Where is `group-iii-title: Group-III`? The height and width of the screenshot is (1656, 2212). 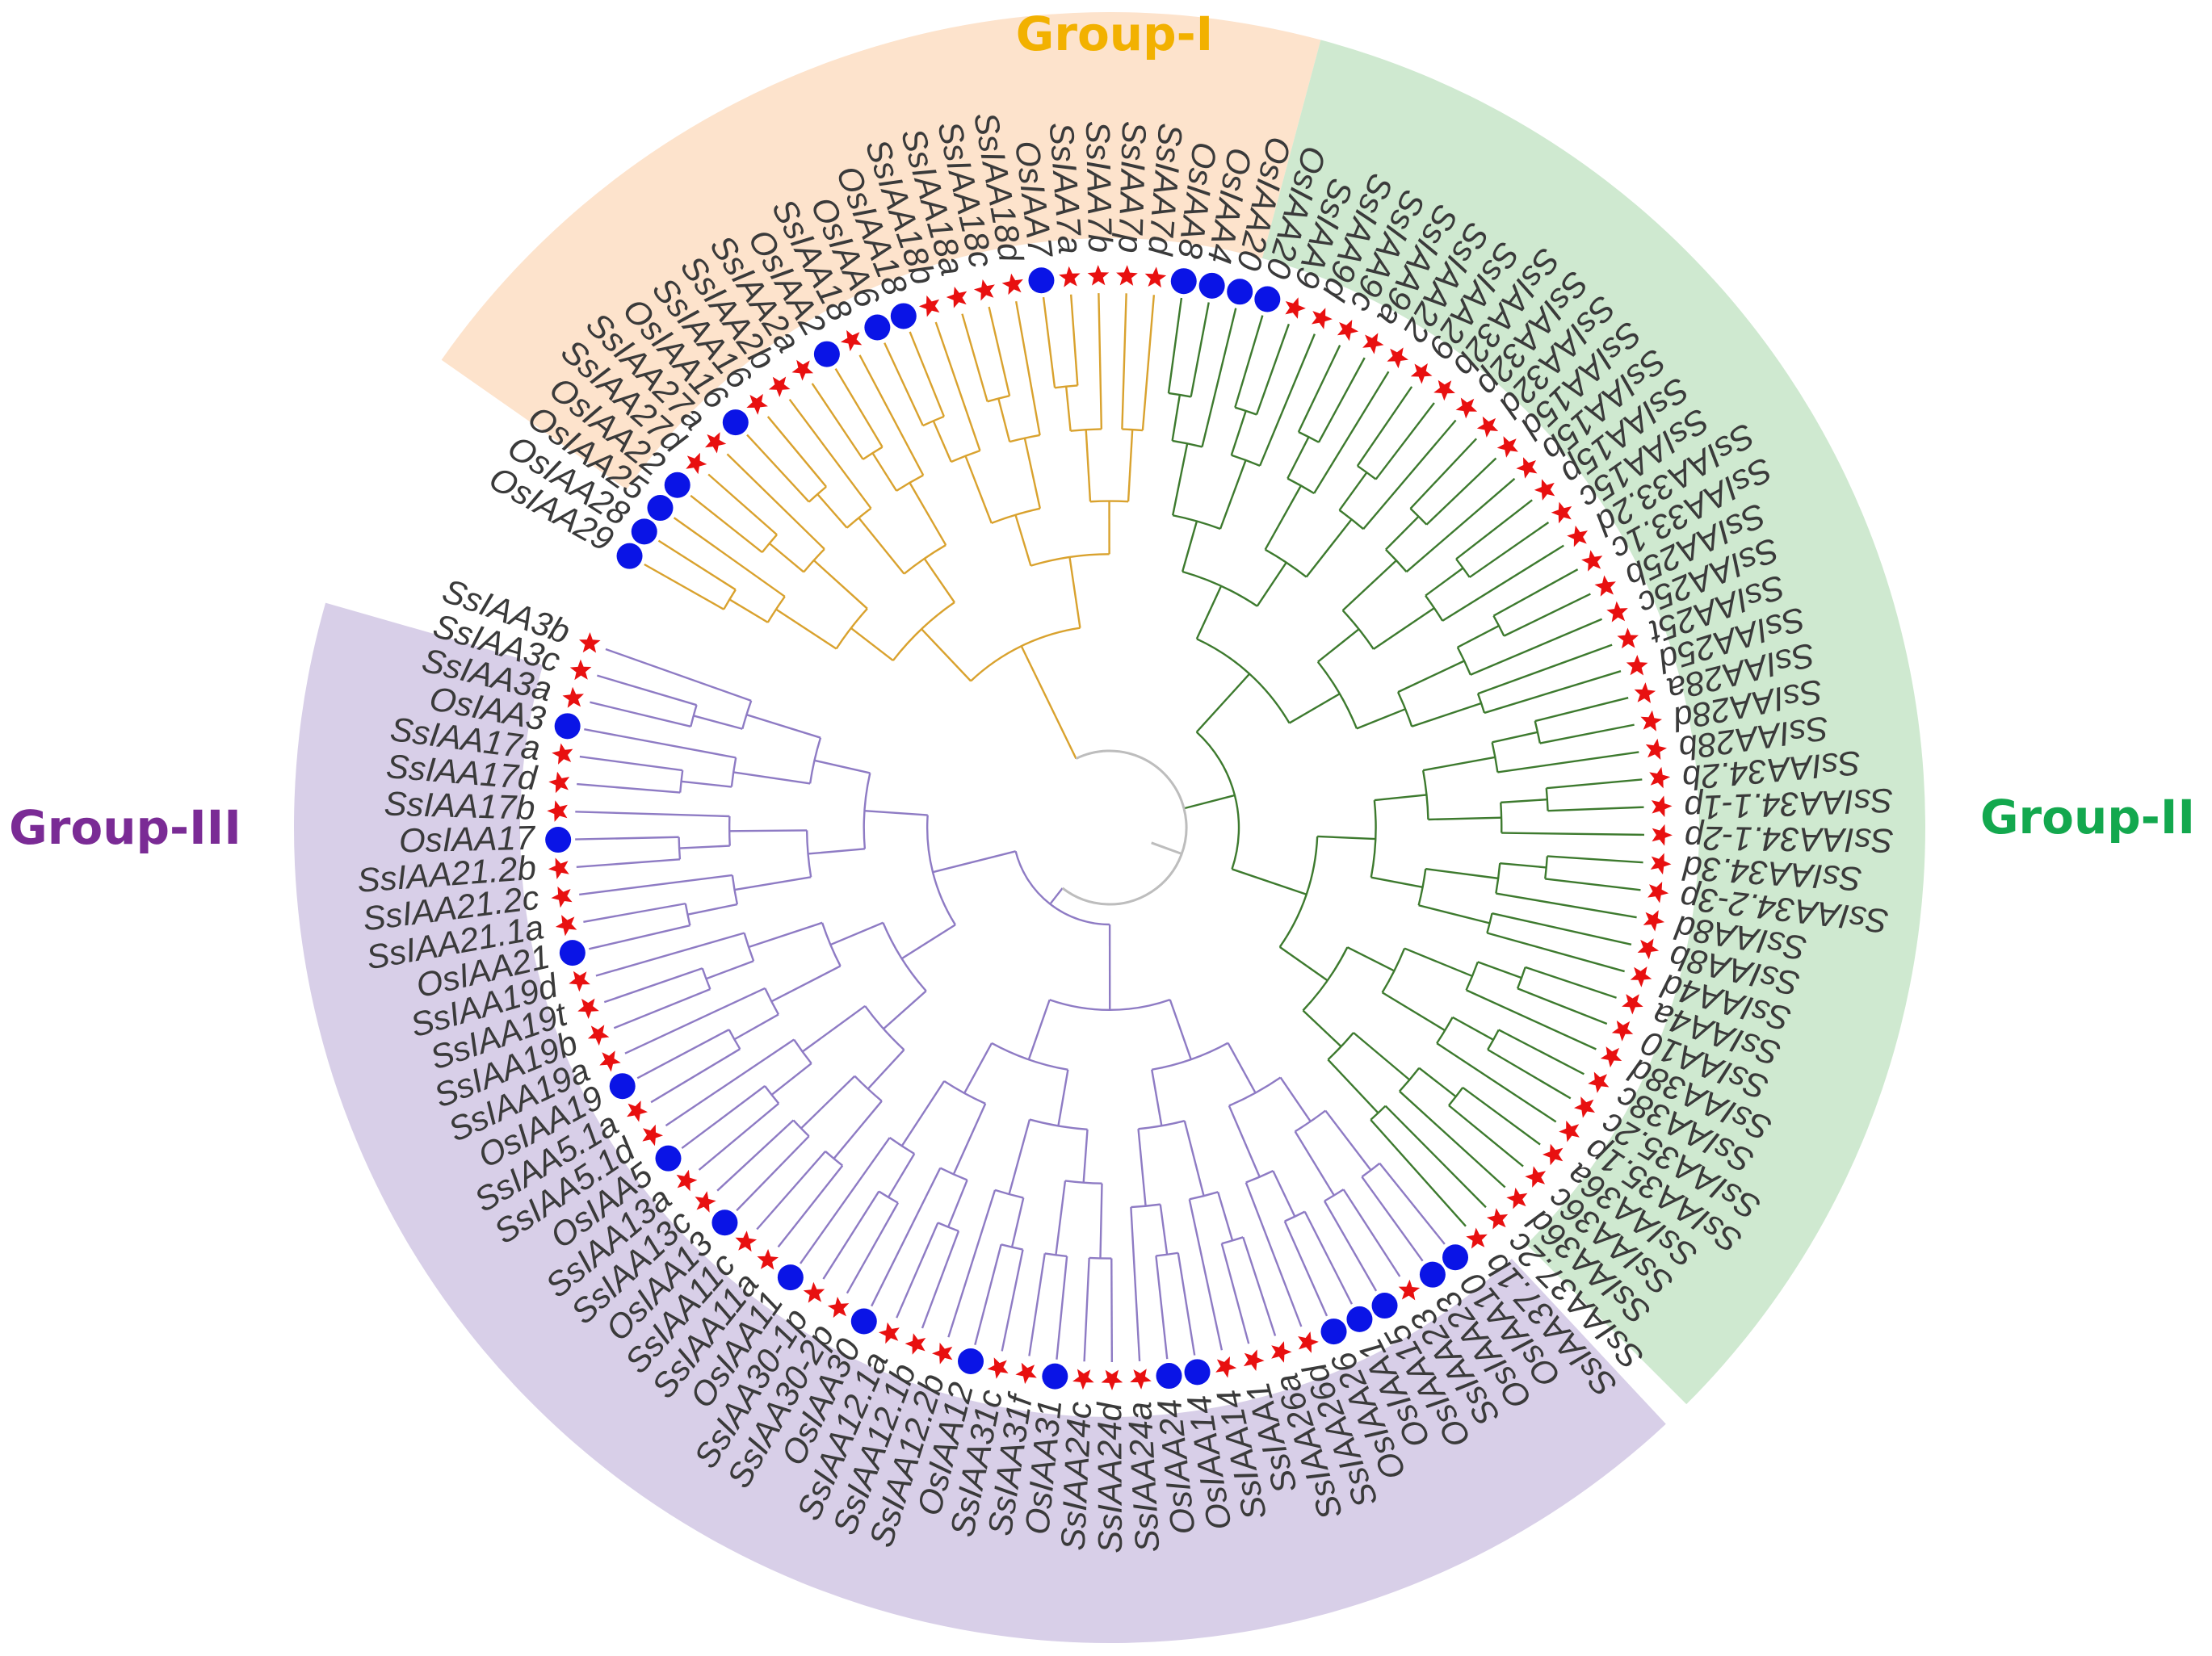 group-iii-title: Group-III is located at coordinates (125, 828).